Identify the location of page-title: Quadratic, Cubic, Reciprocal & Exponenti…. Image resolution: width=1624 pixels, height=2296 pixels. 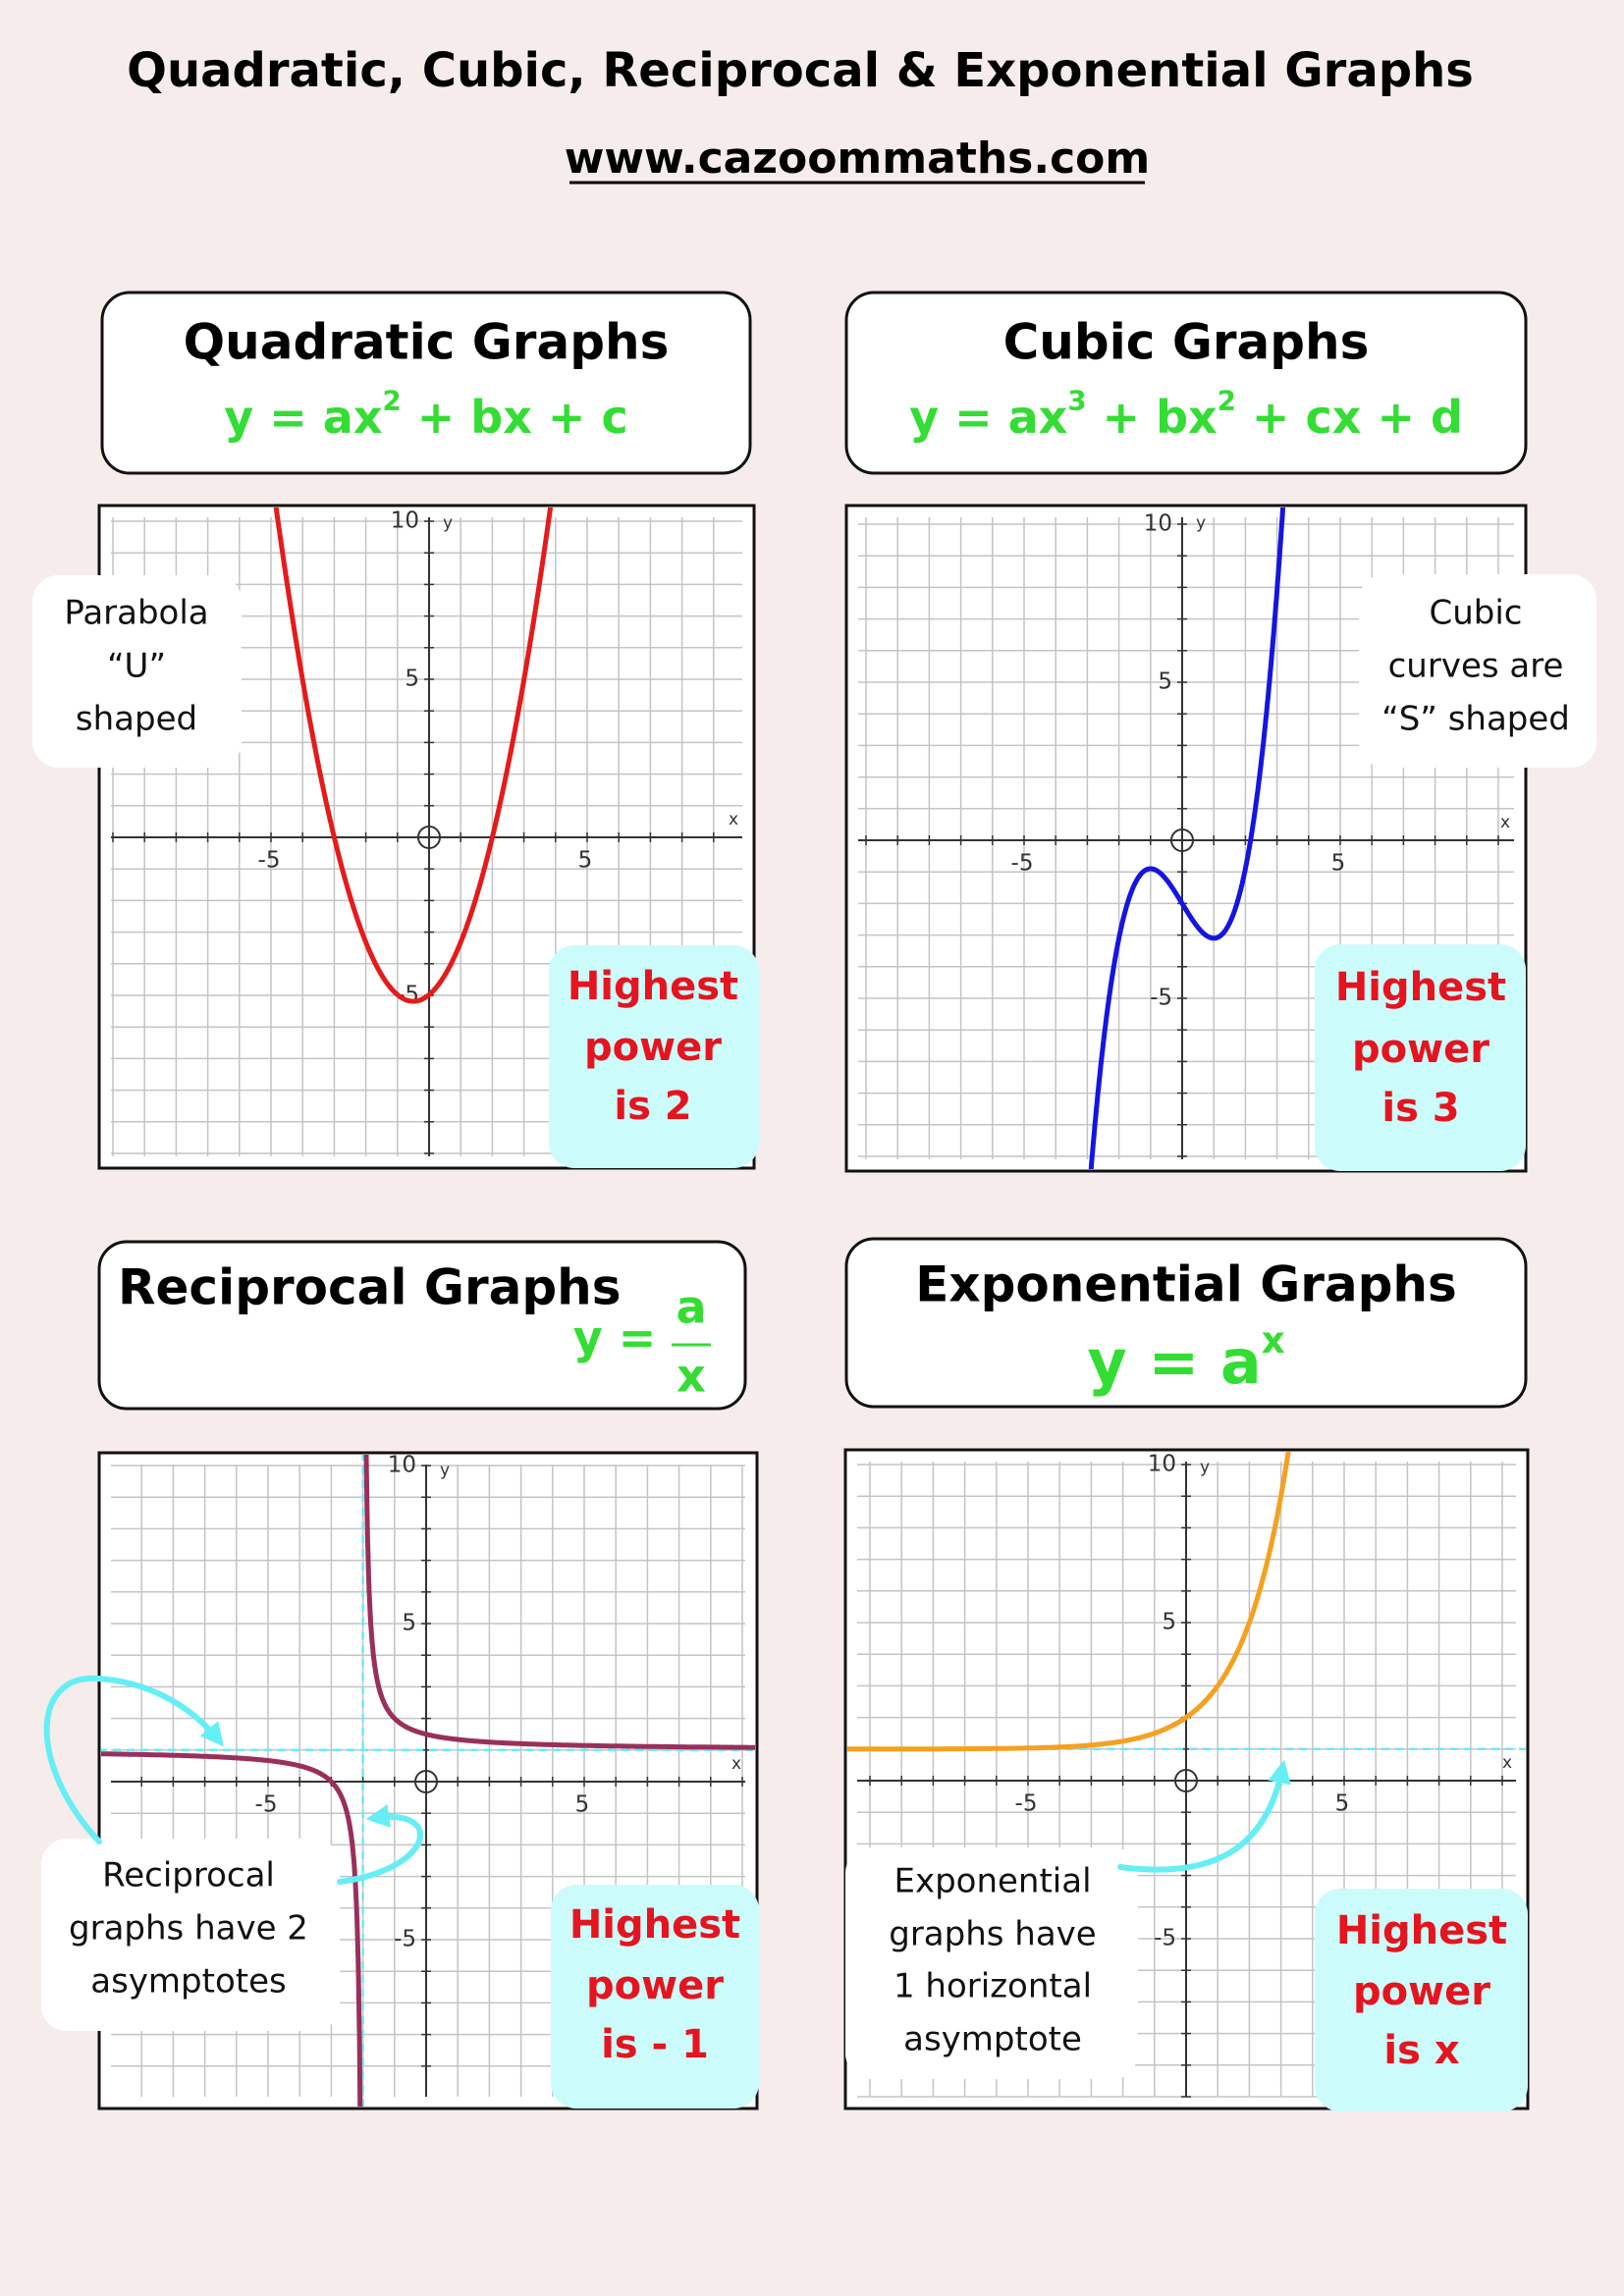
(800, 70).